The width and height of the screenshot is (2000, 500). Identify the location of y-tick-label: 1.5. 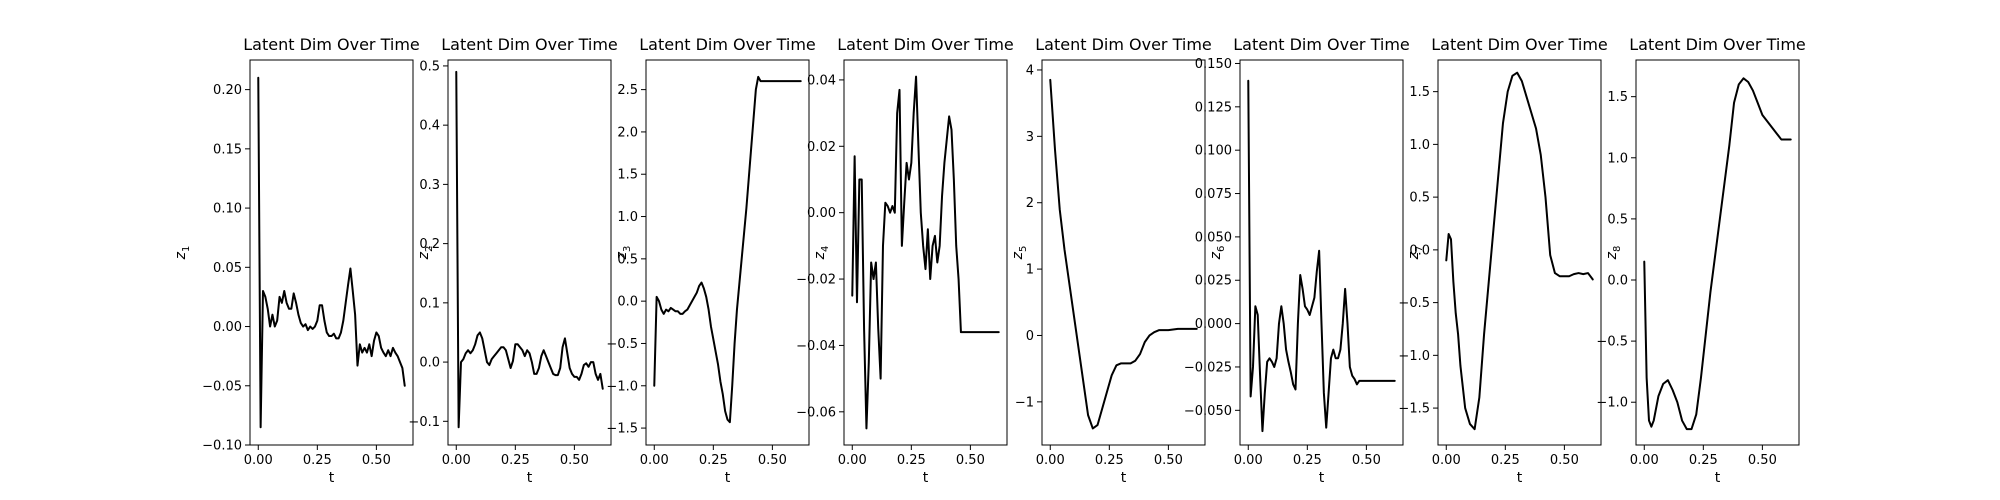
(627, 175).